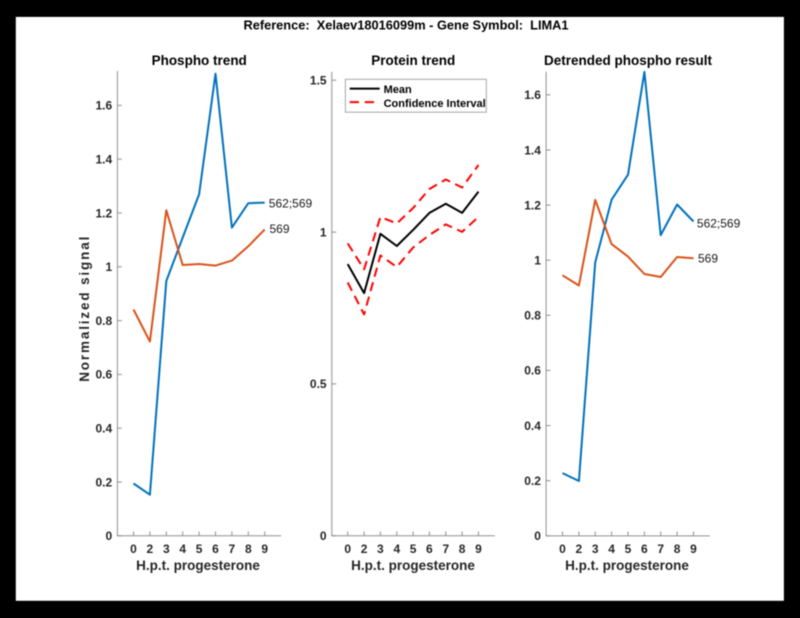 The height and width of the screenshot is (618, 800). I want to click on svg-text: 0.5, so click(318, 384).